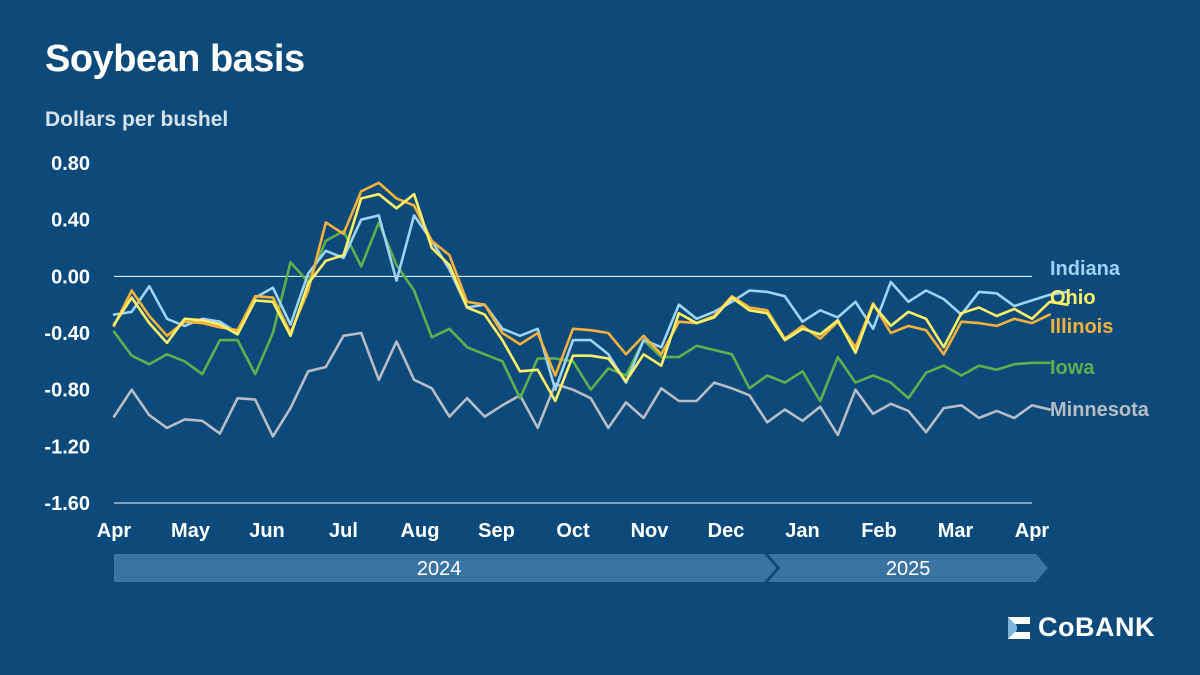 The image size is (1200, 675). Describe the element at coordinates (70, 277) in the screenshot. I see `y-tick-label: 0.00` at that location.